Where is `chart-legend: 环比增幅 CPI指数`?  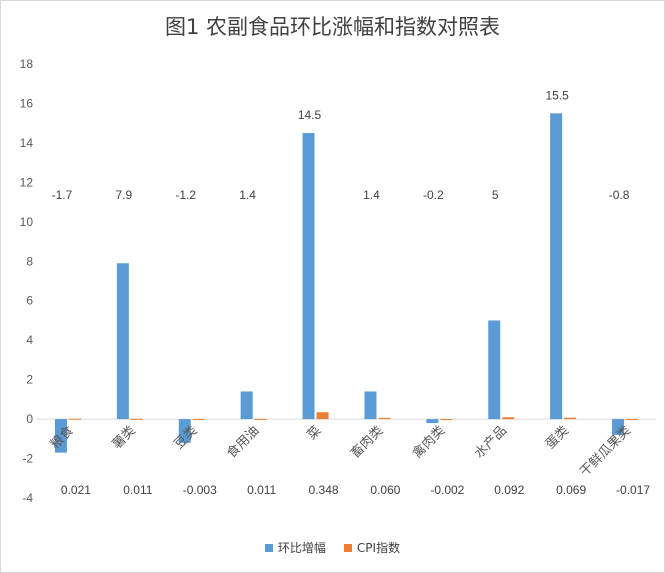 chart-legend: 环比增幅 CPI指数 is located at coordinates (332, 547).